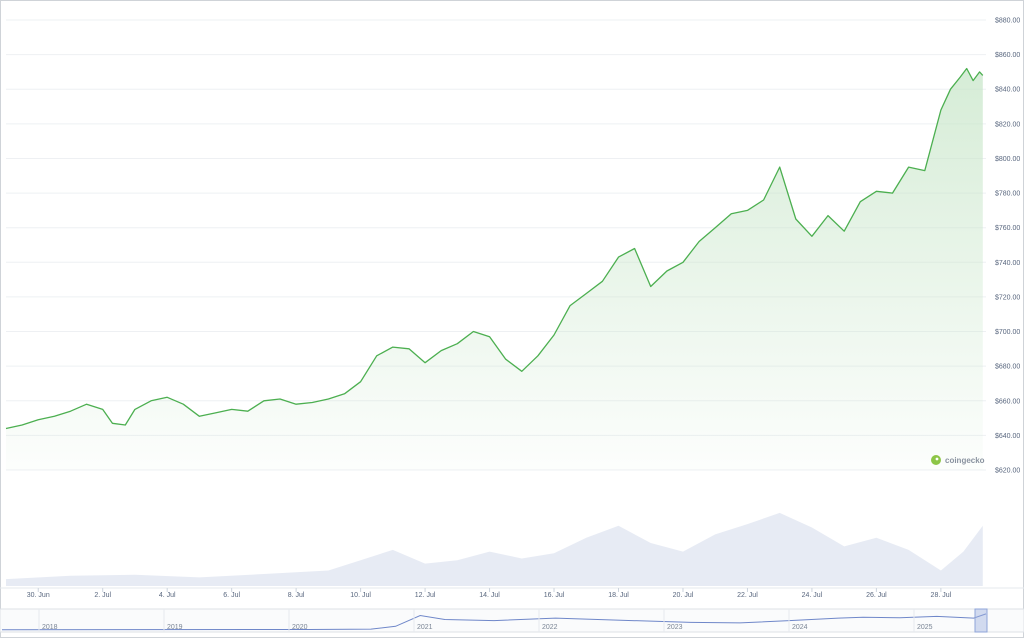 This screenshot has width=1024, height=638. Describe the element at coordinates (1007, 471) in the screenshot. I see `y-tick-label: $620.00` at that location.